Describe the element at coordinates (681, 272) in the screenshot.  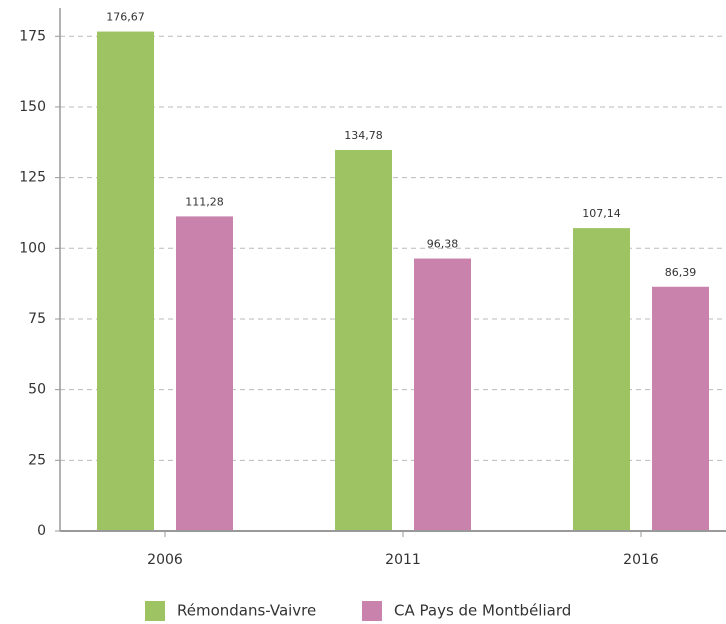
I see `value-label: 86,39` at that location.